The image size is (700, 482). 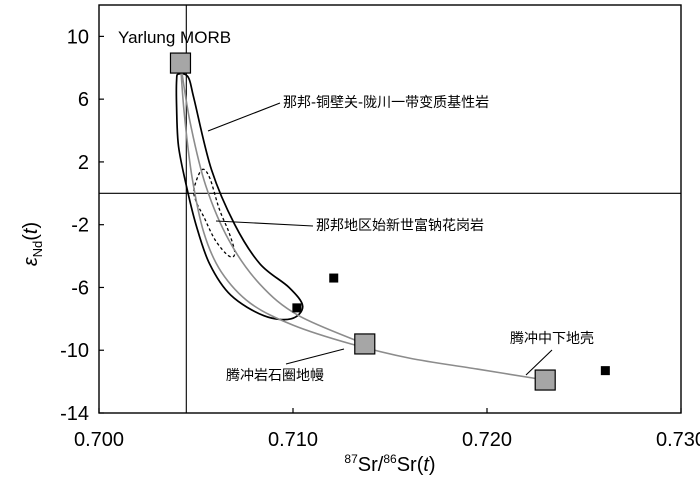 I want to click on leader-mantle, so click(x=315, y=356).